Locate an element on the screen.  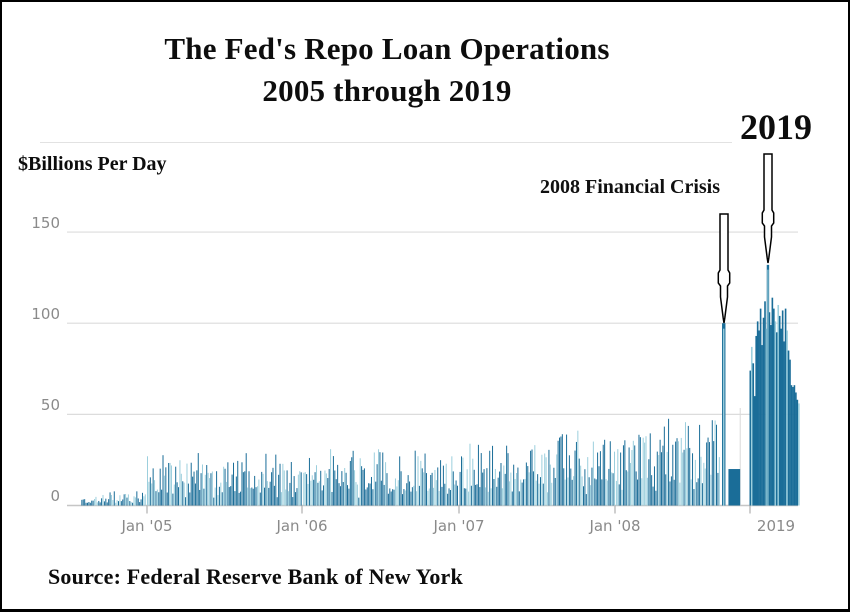
recent-year-annotation: 2019 is located at coordinates (776, 127).